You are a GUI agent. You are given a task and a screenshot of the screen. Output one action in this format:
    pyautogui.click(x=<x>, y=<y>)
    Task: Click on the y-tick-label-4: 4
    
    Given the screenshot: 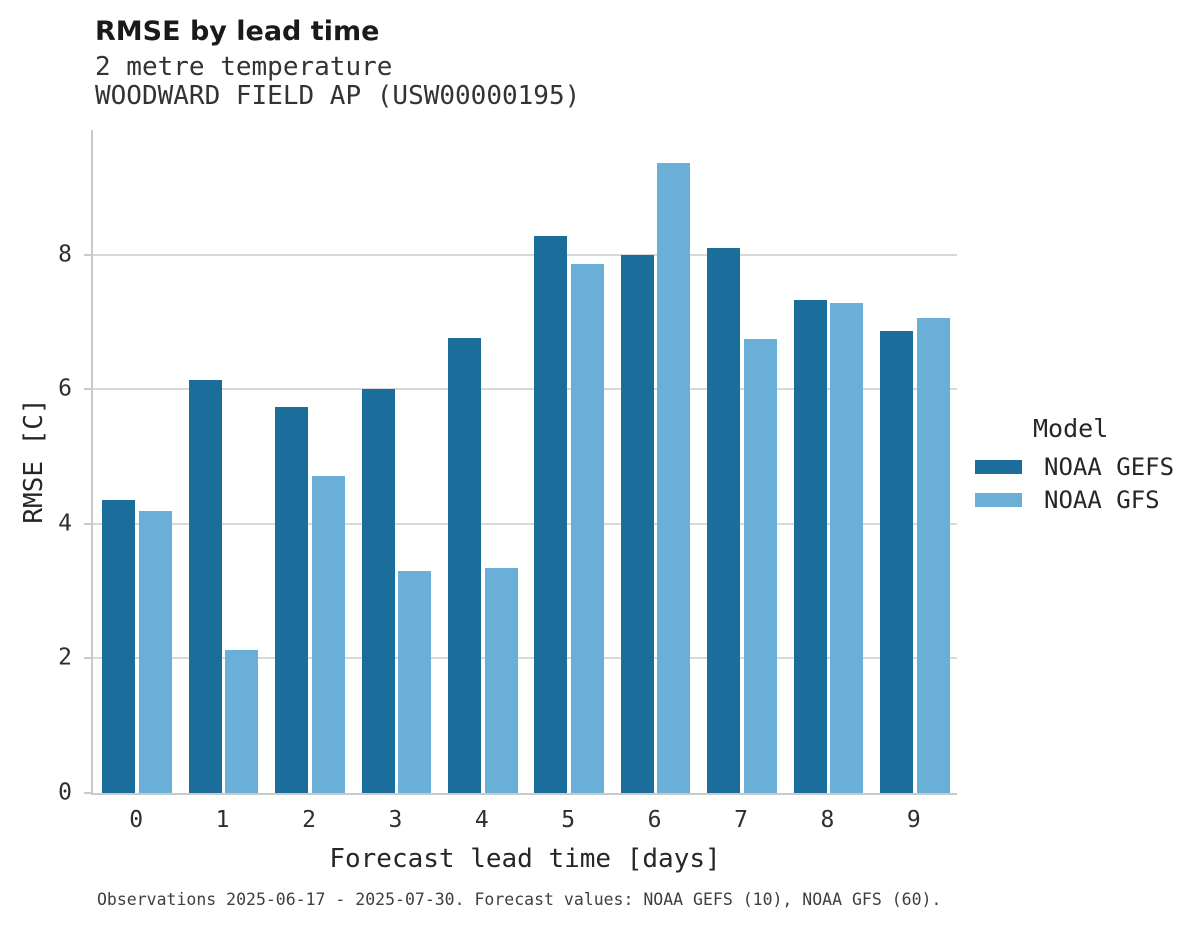 What is the action you would take?
    pyautogui.click(x=65, y=523)
    